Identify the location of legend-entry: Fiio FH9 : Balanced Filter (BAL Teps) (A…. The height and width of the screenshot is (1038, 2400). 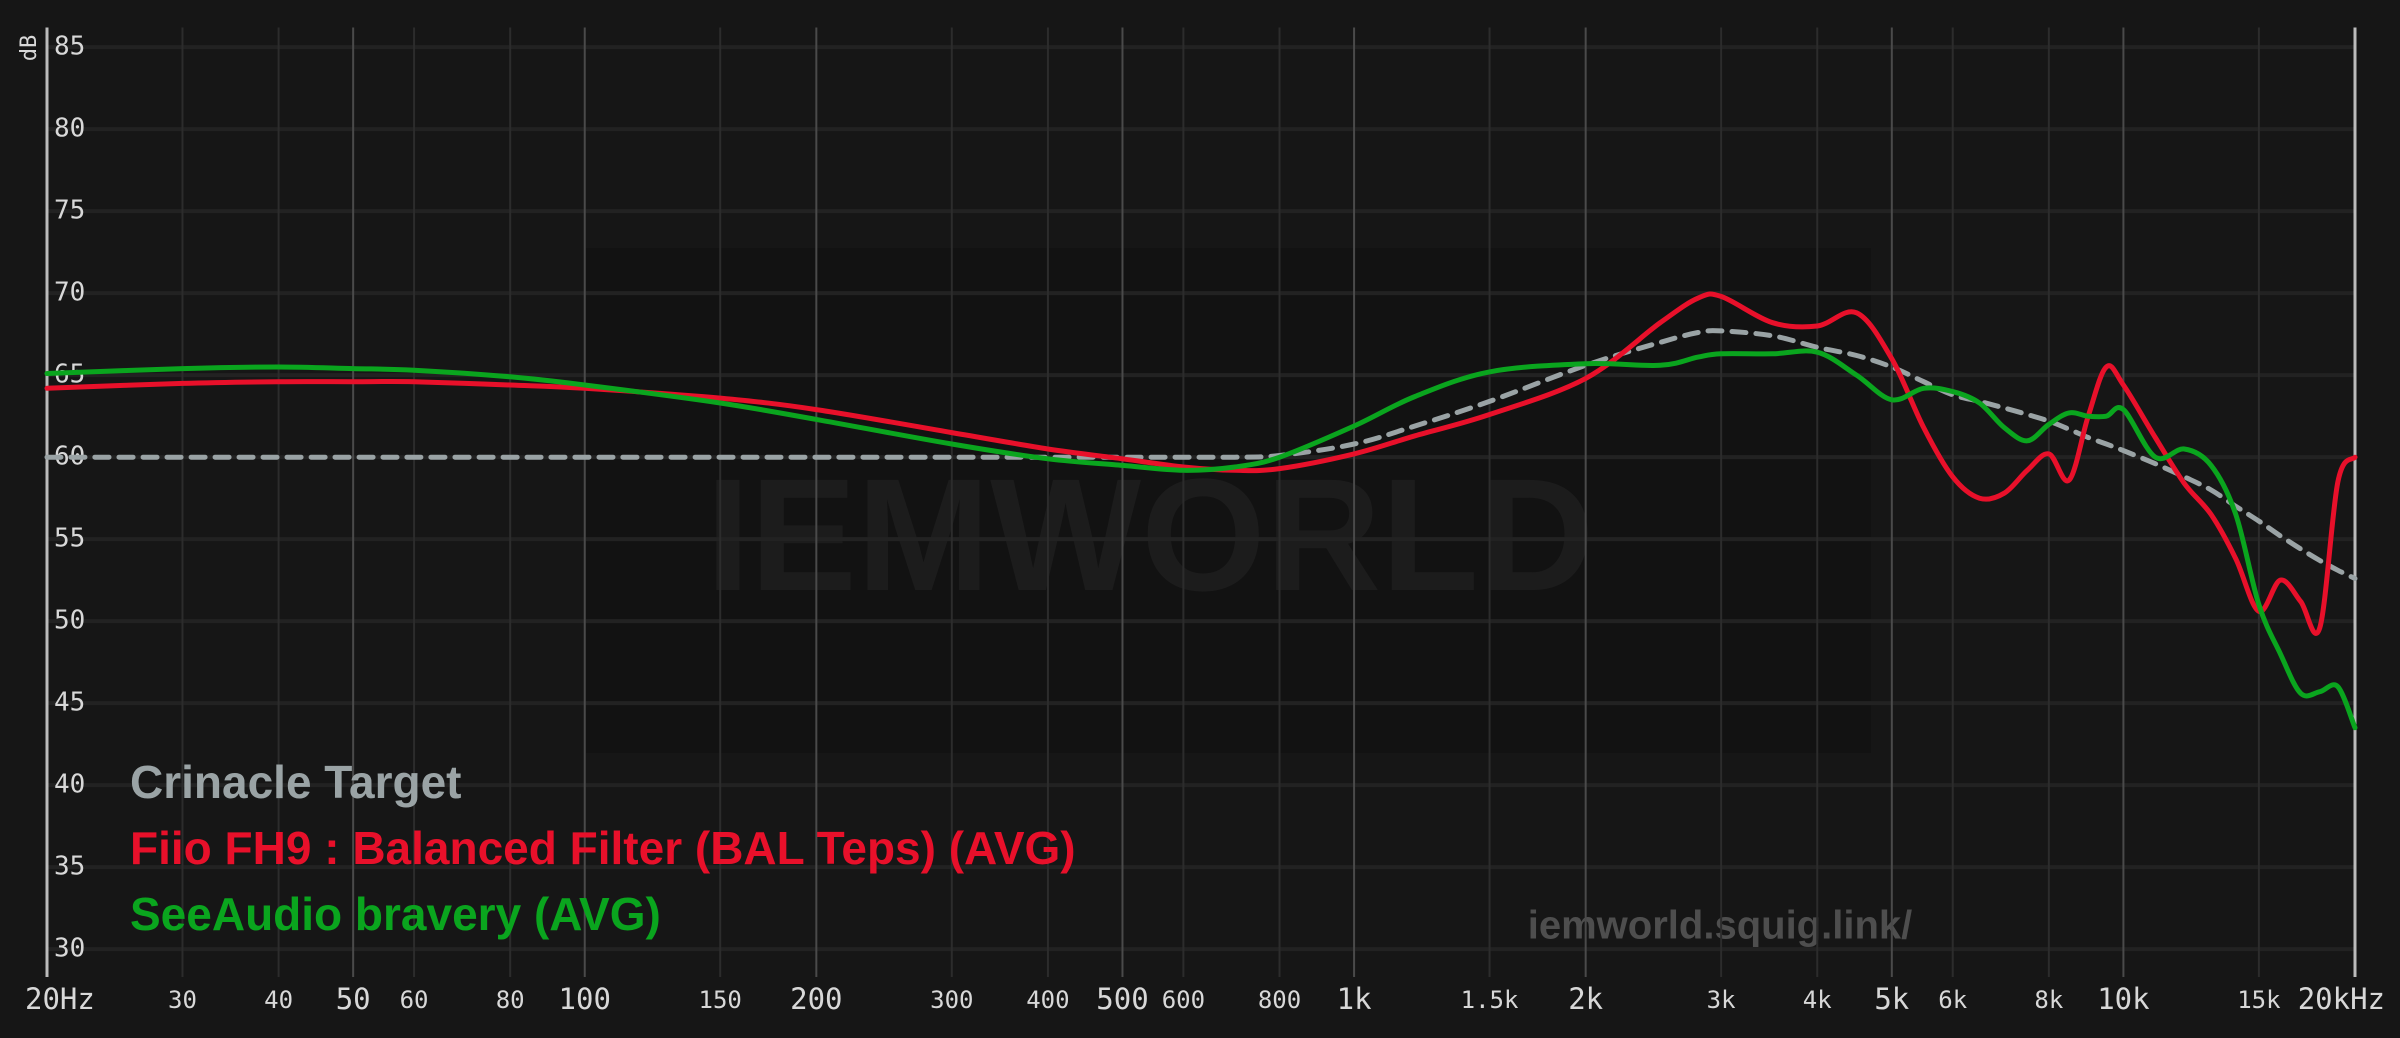
(603, 848).